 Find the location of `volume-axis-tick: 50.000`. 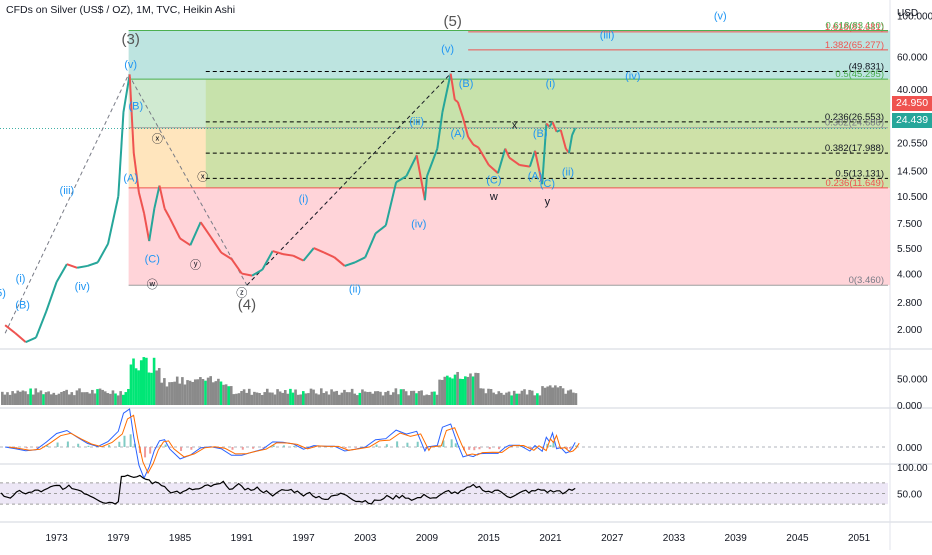

volume-axis-tick: 50.000 is located at coordinates (912, 380).